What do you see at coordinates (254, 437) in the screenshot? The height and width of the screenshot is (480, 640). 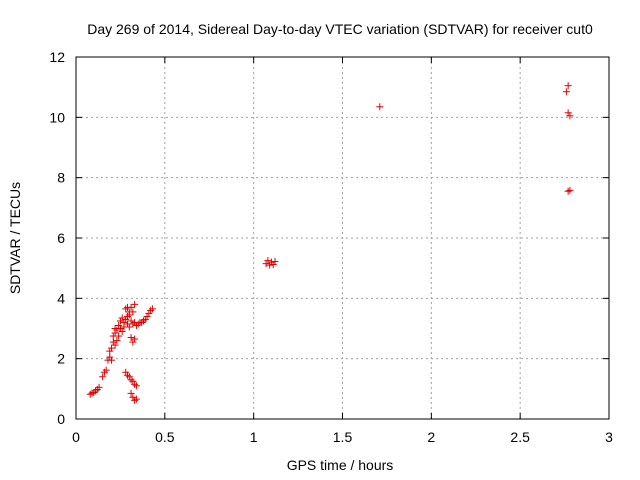 I see `x-tick-label: 1` at bounding box center [254, 437].